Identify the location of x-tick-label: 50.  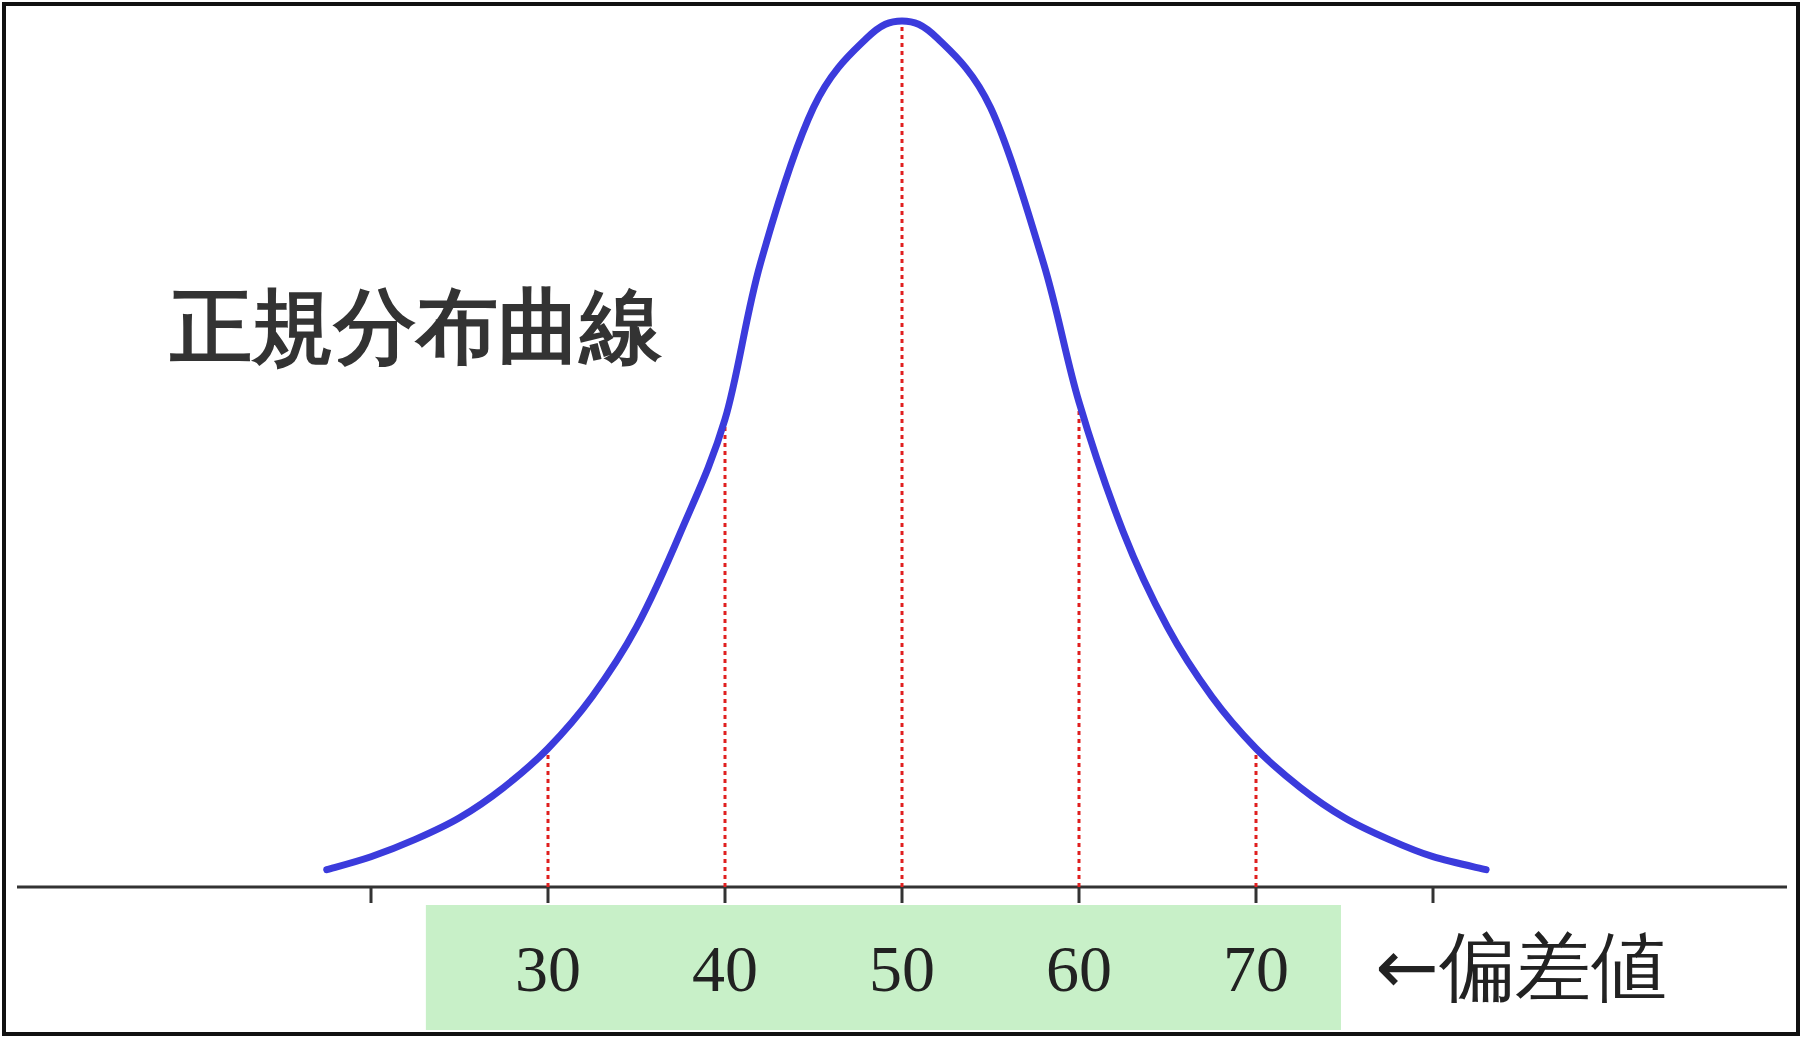
(902, 968).